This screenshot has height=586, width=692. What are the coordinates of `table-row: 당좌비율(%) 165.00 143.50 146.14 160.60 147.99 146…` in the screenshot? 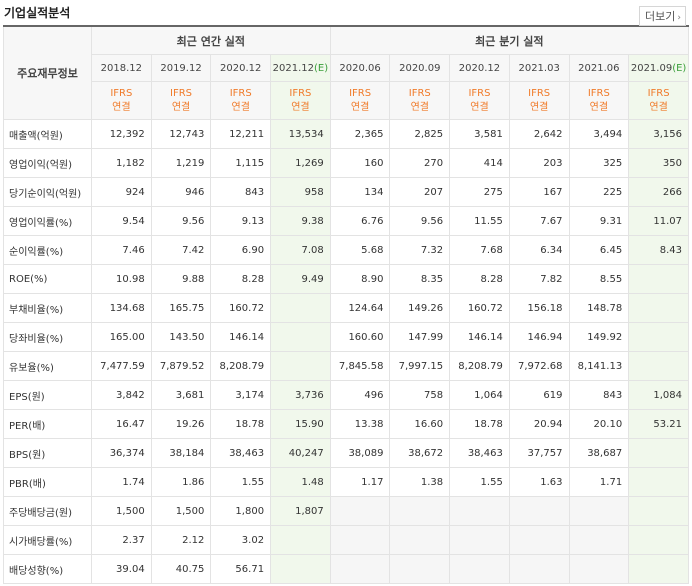 It's located at (346, 337).